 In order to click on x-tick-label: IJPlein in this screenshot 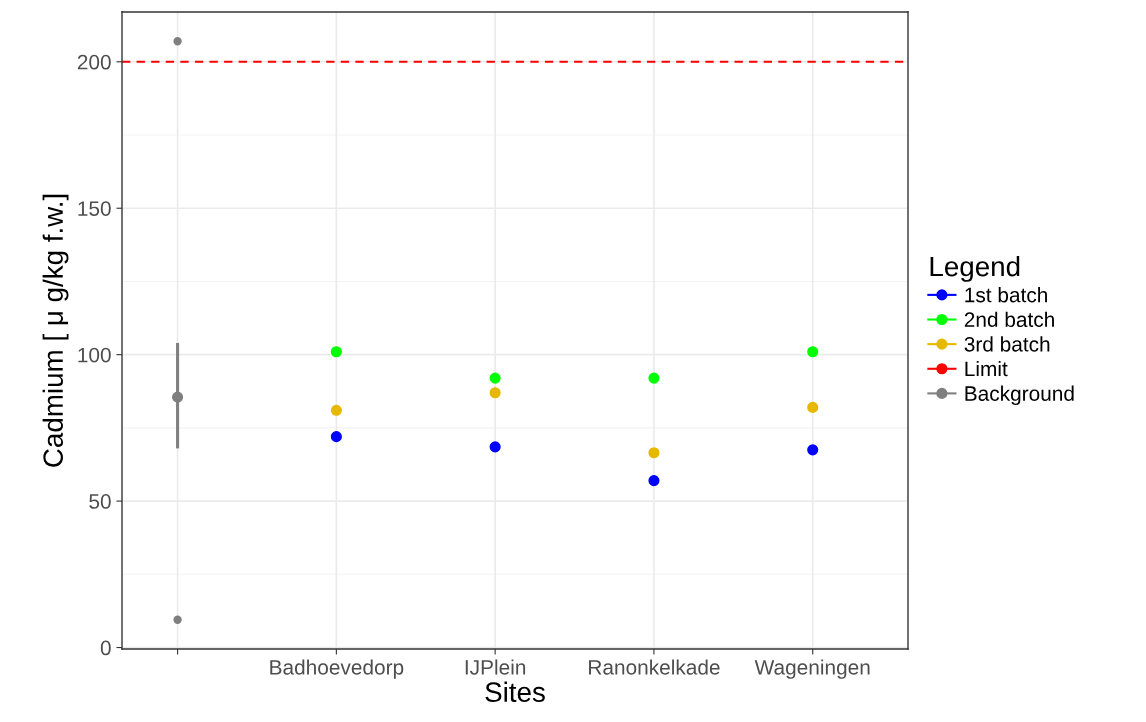, I will do `click(495, 667)`.